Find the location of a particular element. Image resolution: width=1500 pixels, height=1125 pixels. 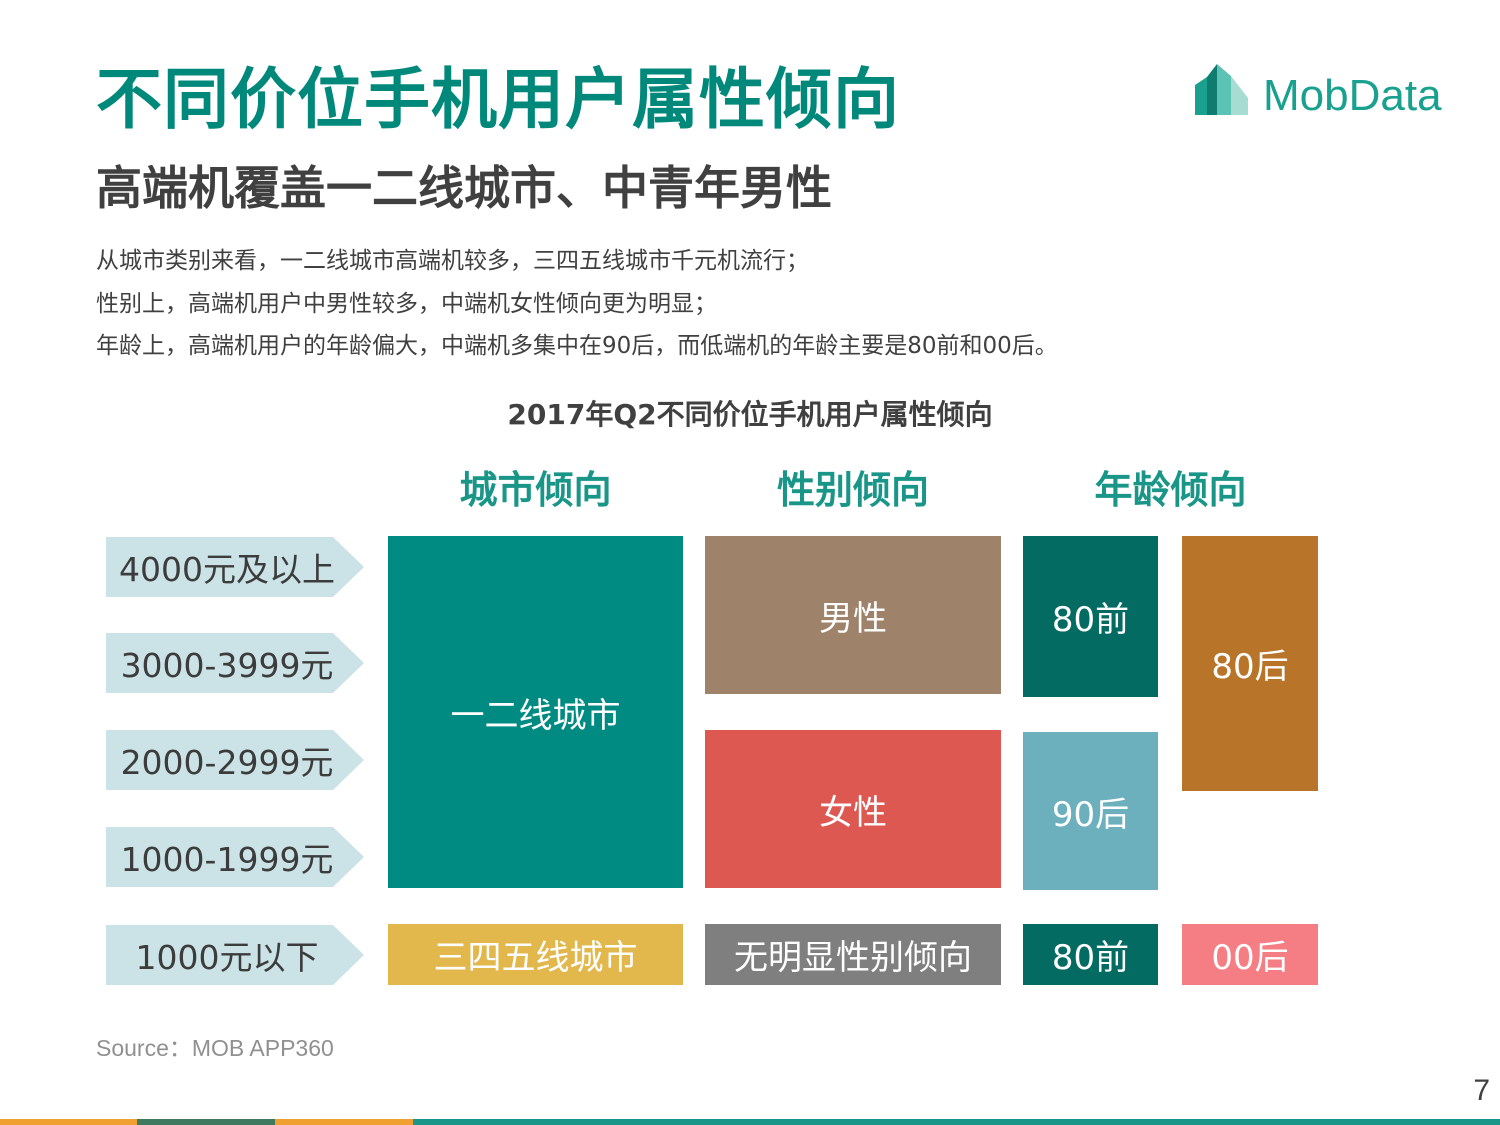

block-age-90-after: 90后 is located at coordinates (1090, 811).